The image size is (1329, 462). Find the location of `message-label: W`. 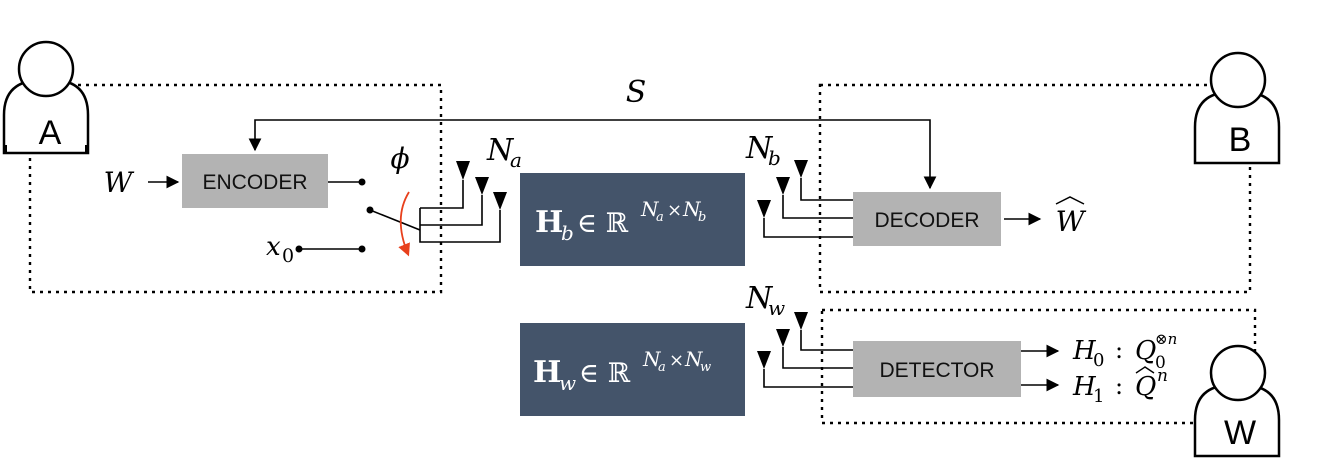

message-label: W is located at coordinates (119, 182).